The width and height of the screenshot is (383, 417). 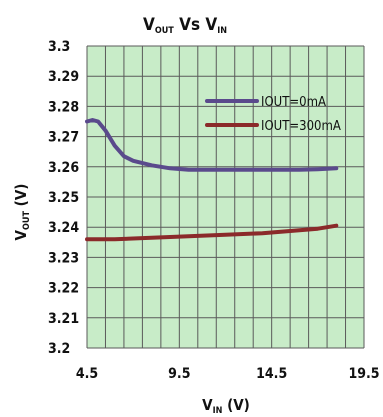 I want to click on y-tick-label: 3.29, so click(x=63, y=77).